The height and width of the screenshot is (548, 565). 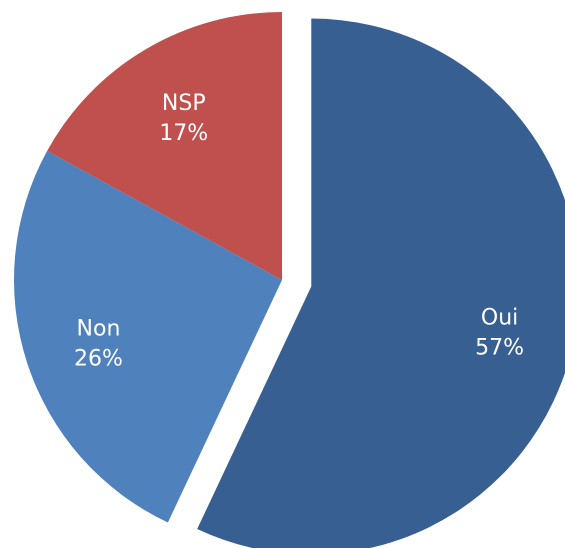 What do you see at coordinates (99, 329) in the screenshot?
I see `pie-label-category: Non` at bounding box center [99, 329].